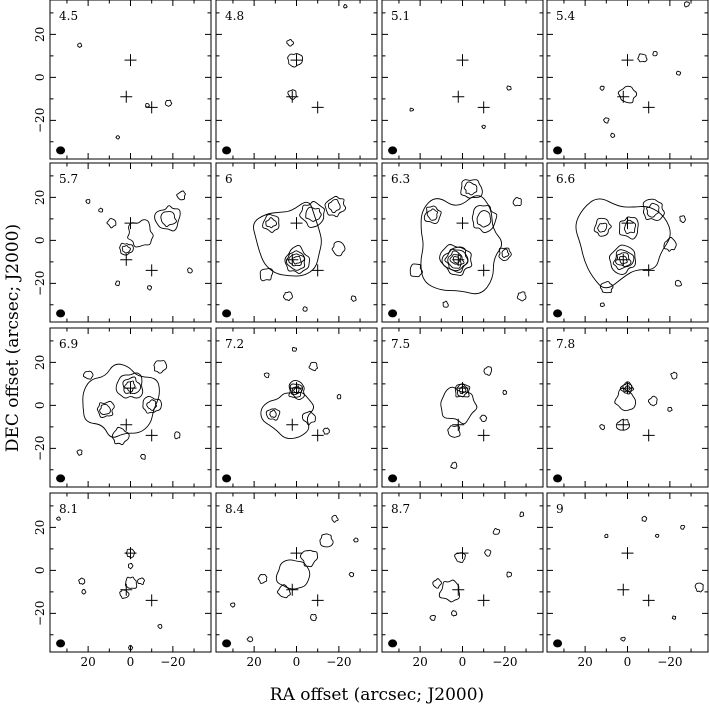  Describe the element at coordinates (253, 662) in the screenshot. I see `x-tick-label: 20` at that location.